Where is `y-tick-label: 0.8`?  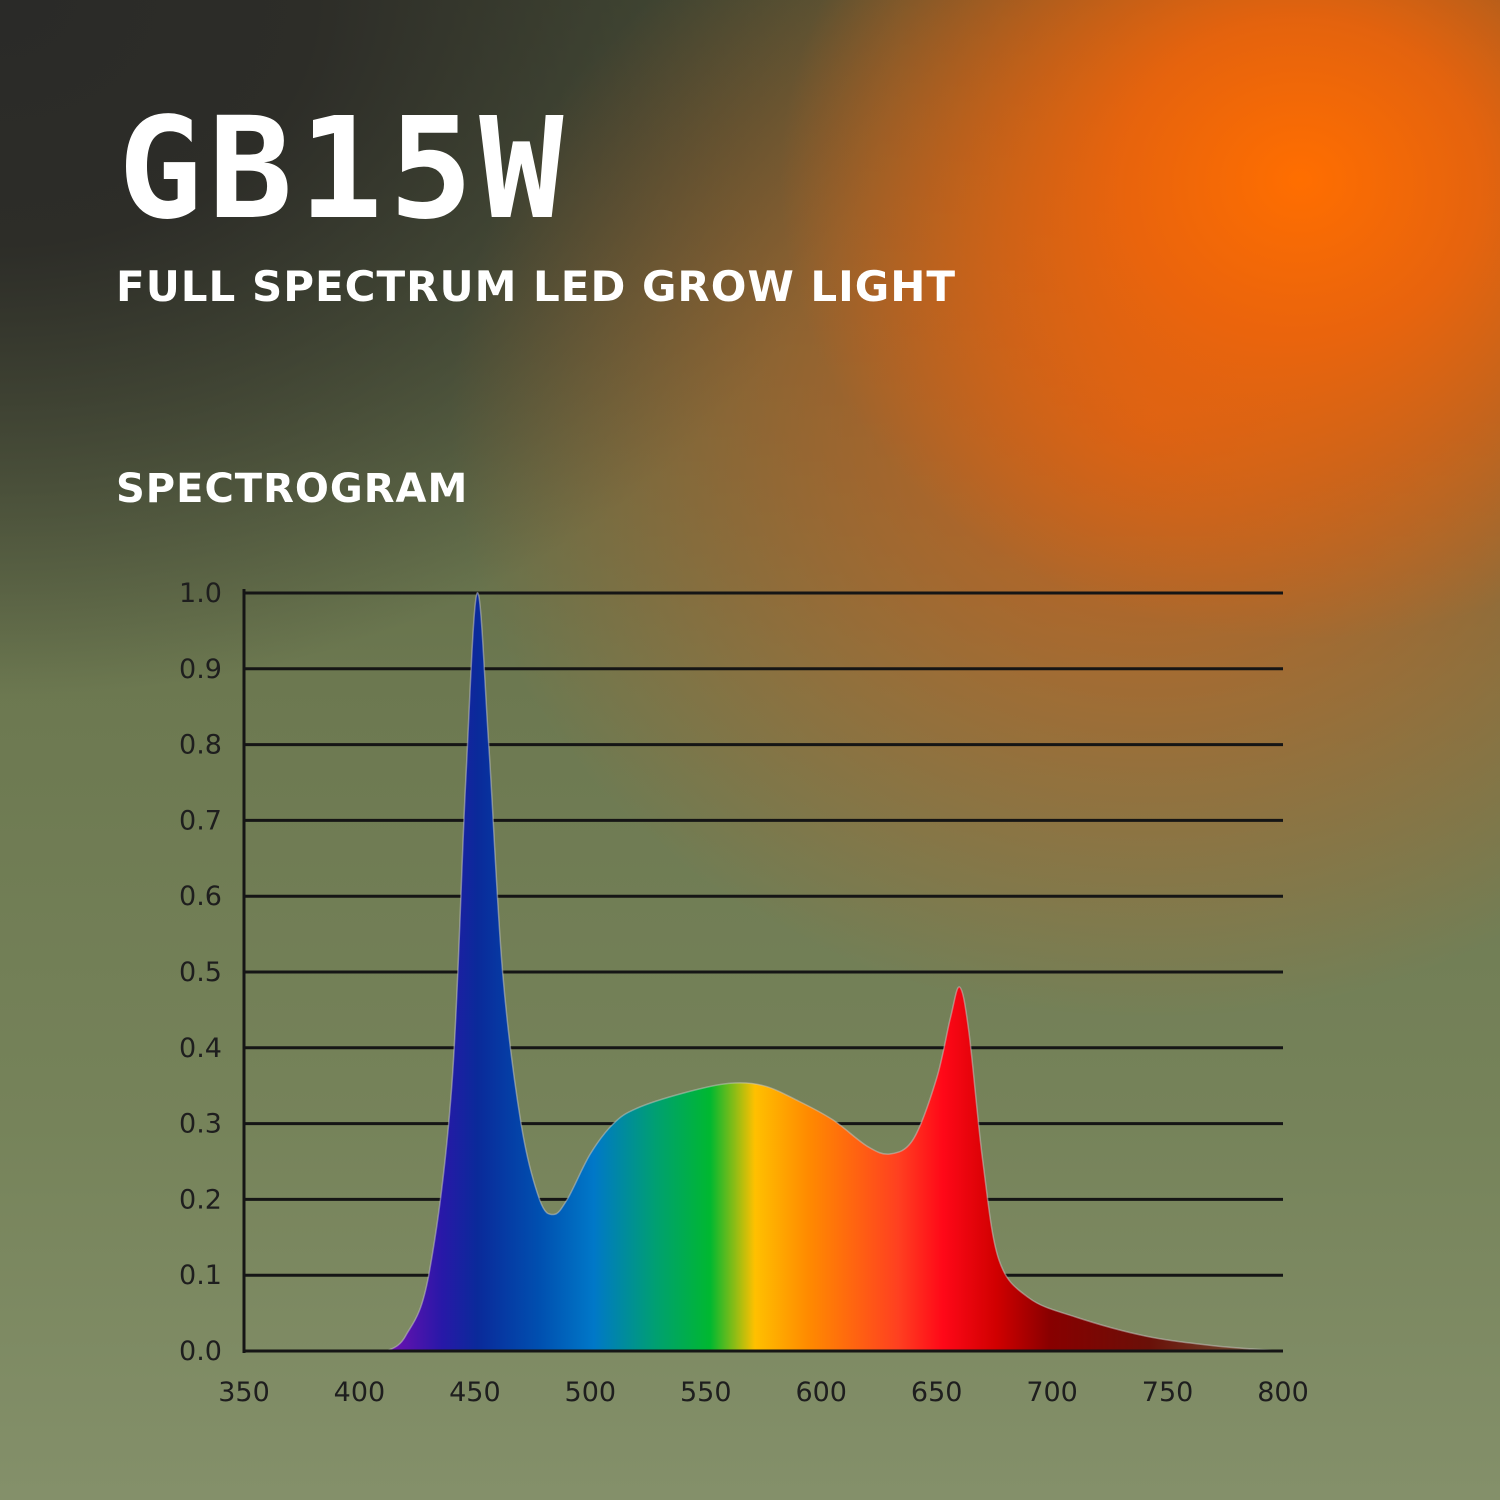 y-tick-label: 0.8 is located at coordinates (200, 745).